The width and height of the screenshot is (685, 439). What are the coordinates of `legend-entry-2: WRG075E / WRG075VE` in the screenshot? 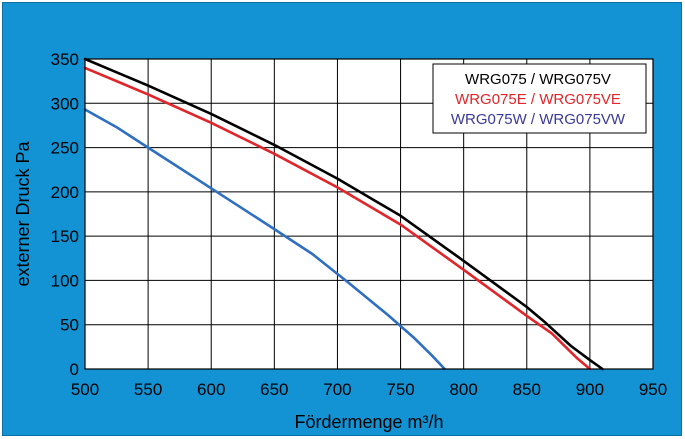 It's located at (538, 99).